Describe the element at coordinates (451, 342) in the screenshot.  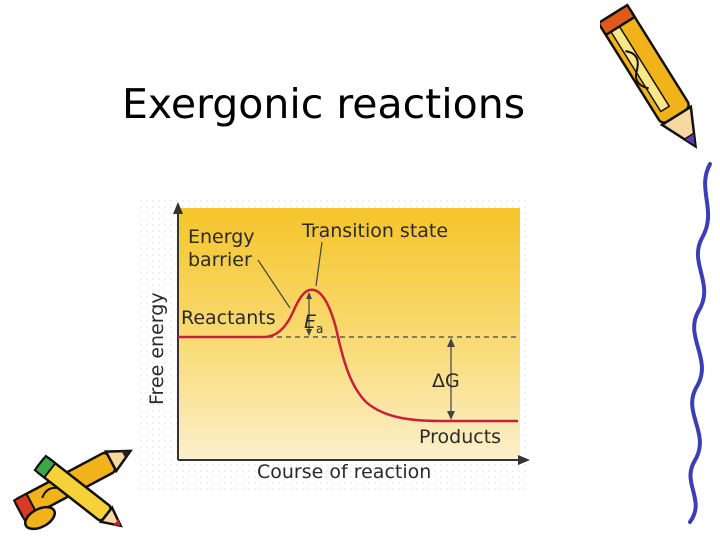
I see `delta-g-arrowhead-up` at that location.